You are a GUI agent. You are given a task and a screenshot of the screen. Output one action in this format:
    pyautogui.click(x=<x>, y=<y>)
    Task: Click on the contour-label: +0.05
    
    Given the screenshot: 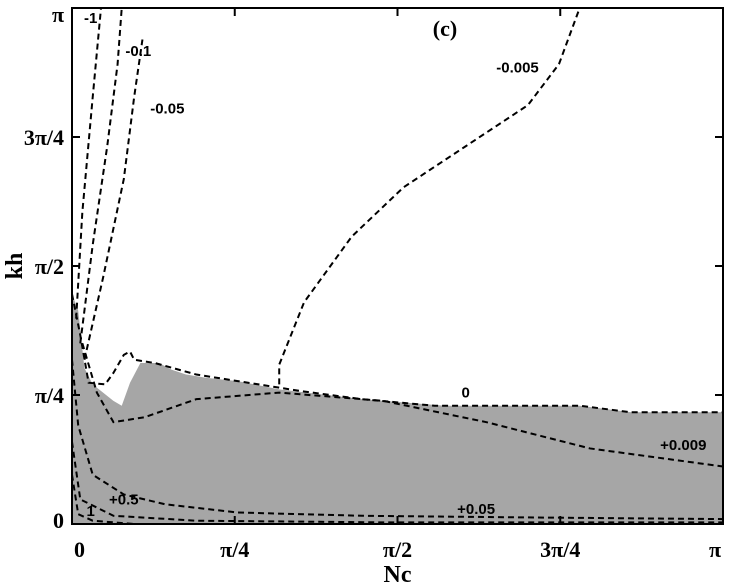 What is the action you would take?
    pyautogui.click(x=476, y=509)
    